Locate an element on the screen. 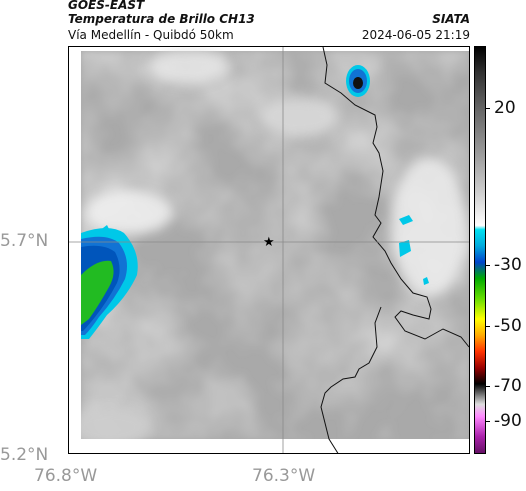 The width and height of the screenshot is (526, 491). colorbar-label-minus90: -90 is located at coordinates (508, 421).